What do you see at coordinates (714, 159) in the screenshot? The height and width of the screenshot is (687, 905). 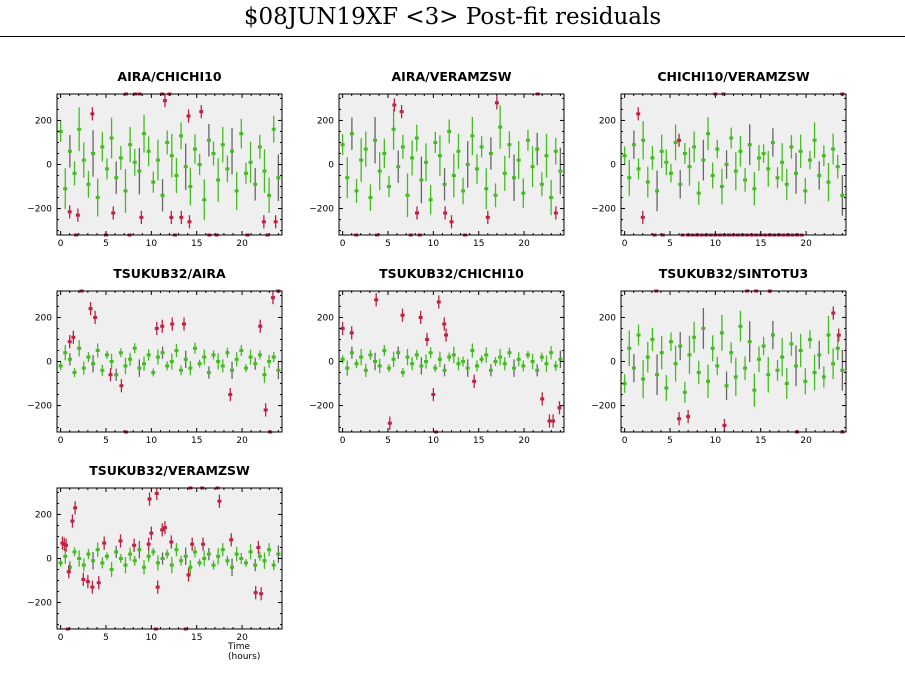 I see `panel-chichi10-veramzsw: CHICHI10/VERAMZSW 0 5 10 15 20 200 0 −200` at bounding box center [714, 159].